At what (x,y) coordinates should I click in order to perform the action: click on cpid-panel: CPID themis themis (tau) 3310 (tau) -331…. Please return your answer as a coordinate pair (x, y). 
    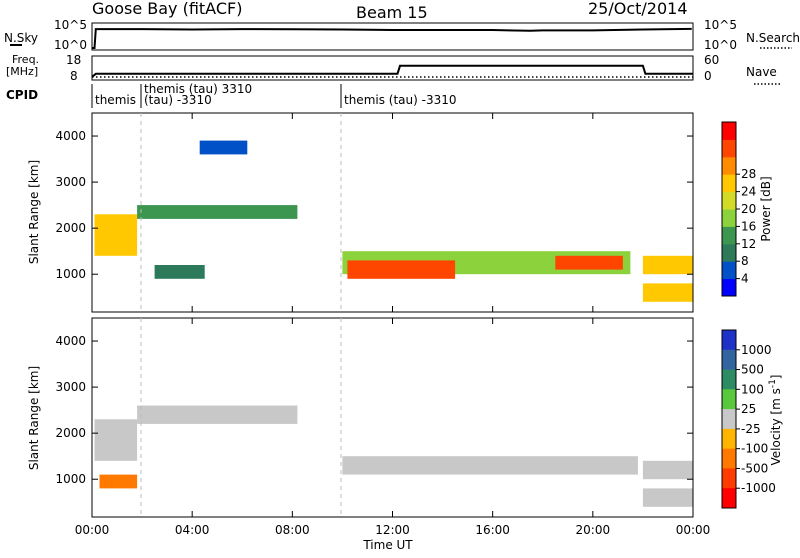
    Looking at the image, I should click on (231, 95).